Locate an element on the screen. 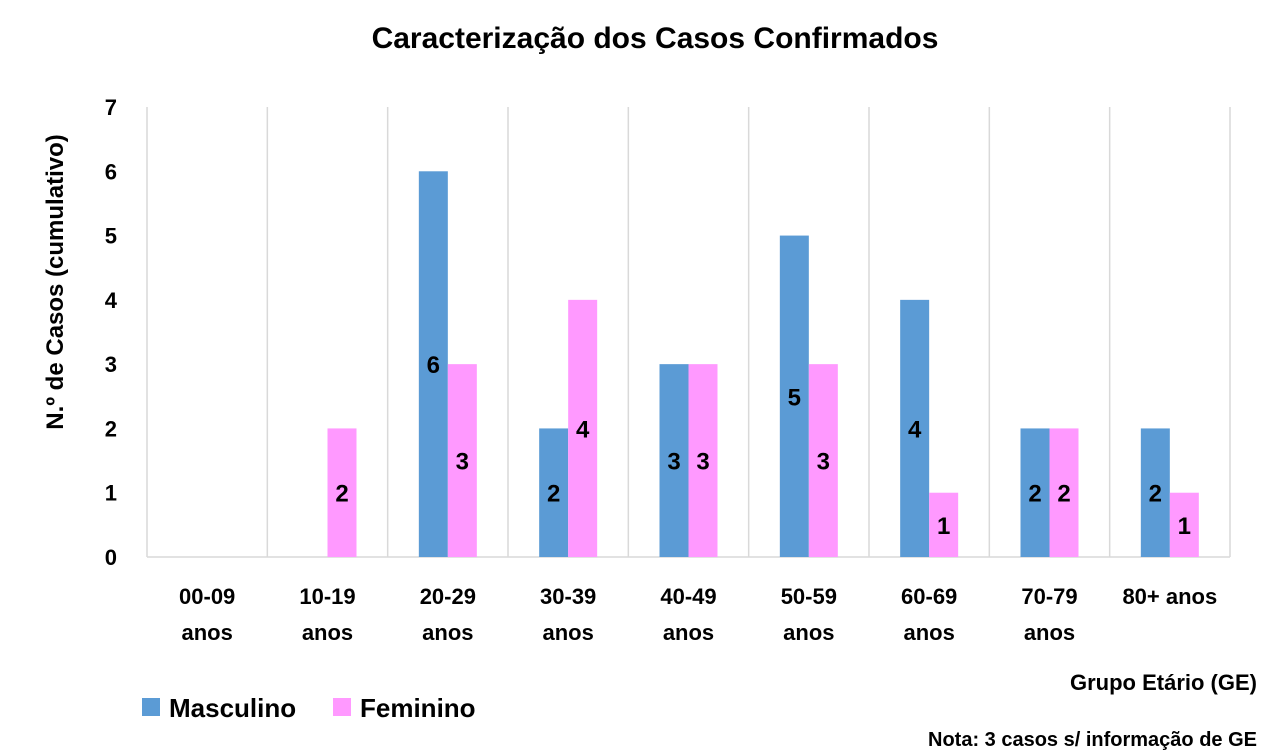 Image resolution: width=1272 pixels, height=756 pixels. y-axis-label: N.º de Casos (cumulativo) is located at coordinates (55, 282).